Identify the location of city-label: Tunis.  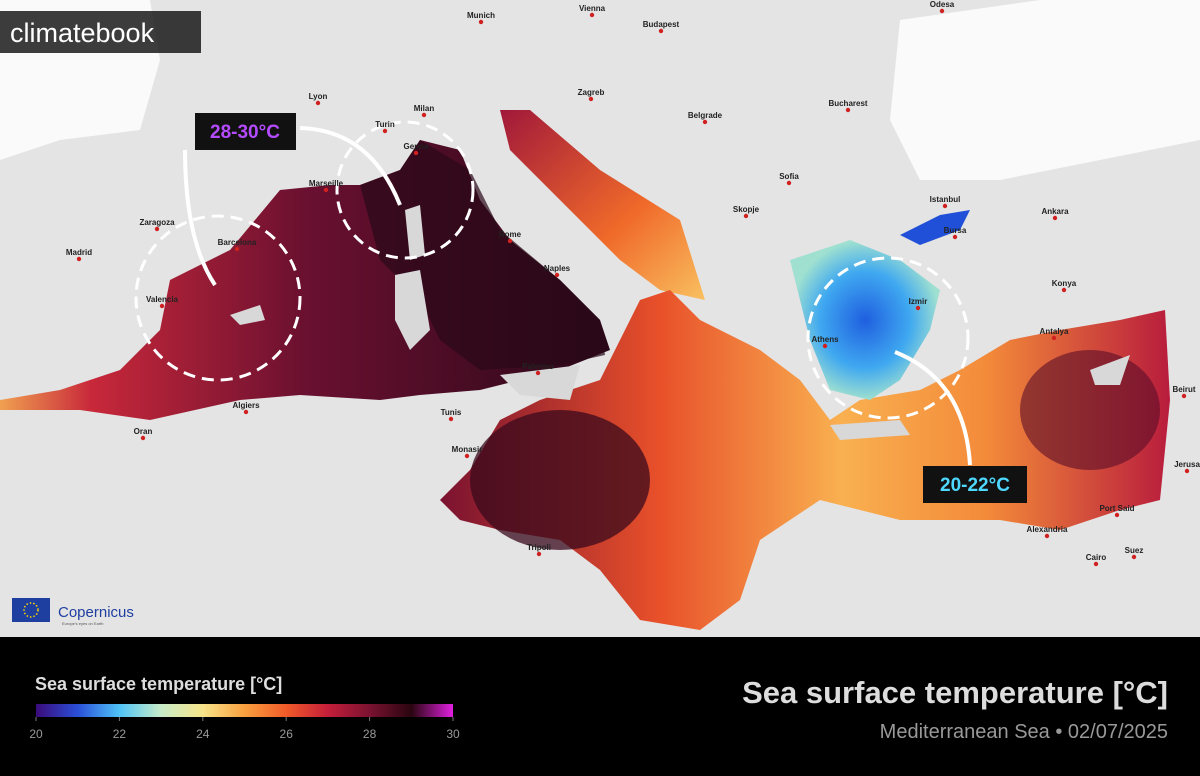
(451, 412).